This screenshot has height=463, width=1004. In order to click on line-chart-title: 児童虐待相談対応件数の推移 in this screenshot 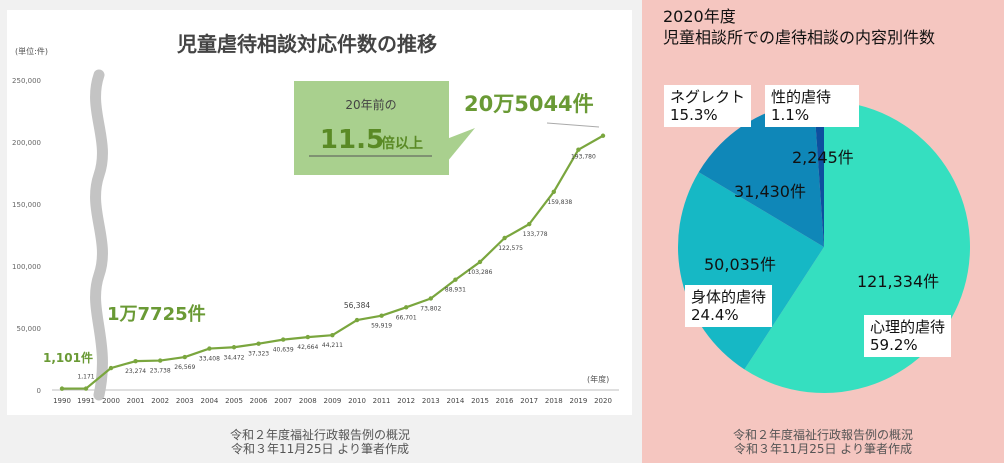, I will do `click(306, 44)`.